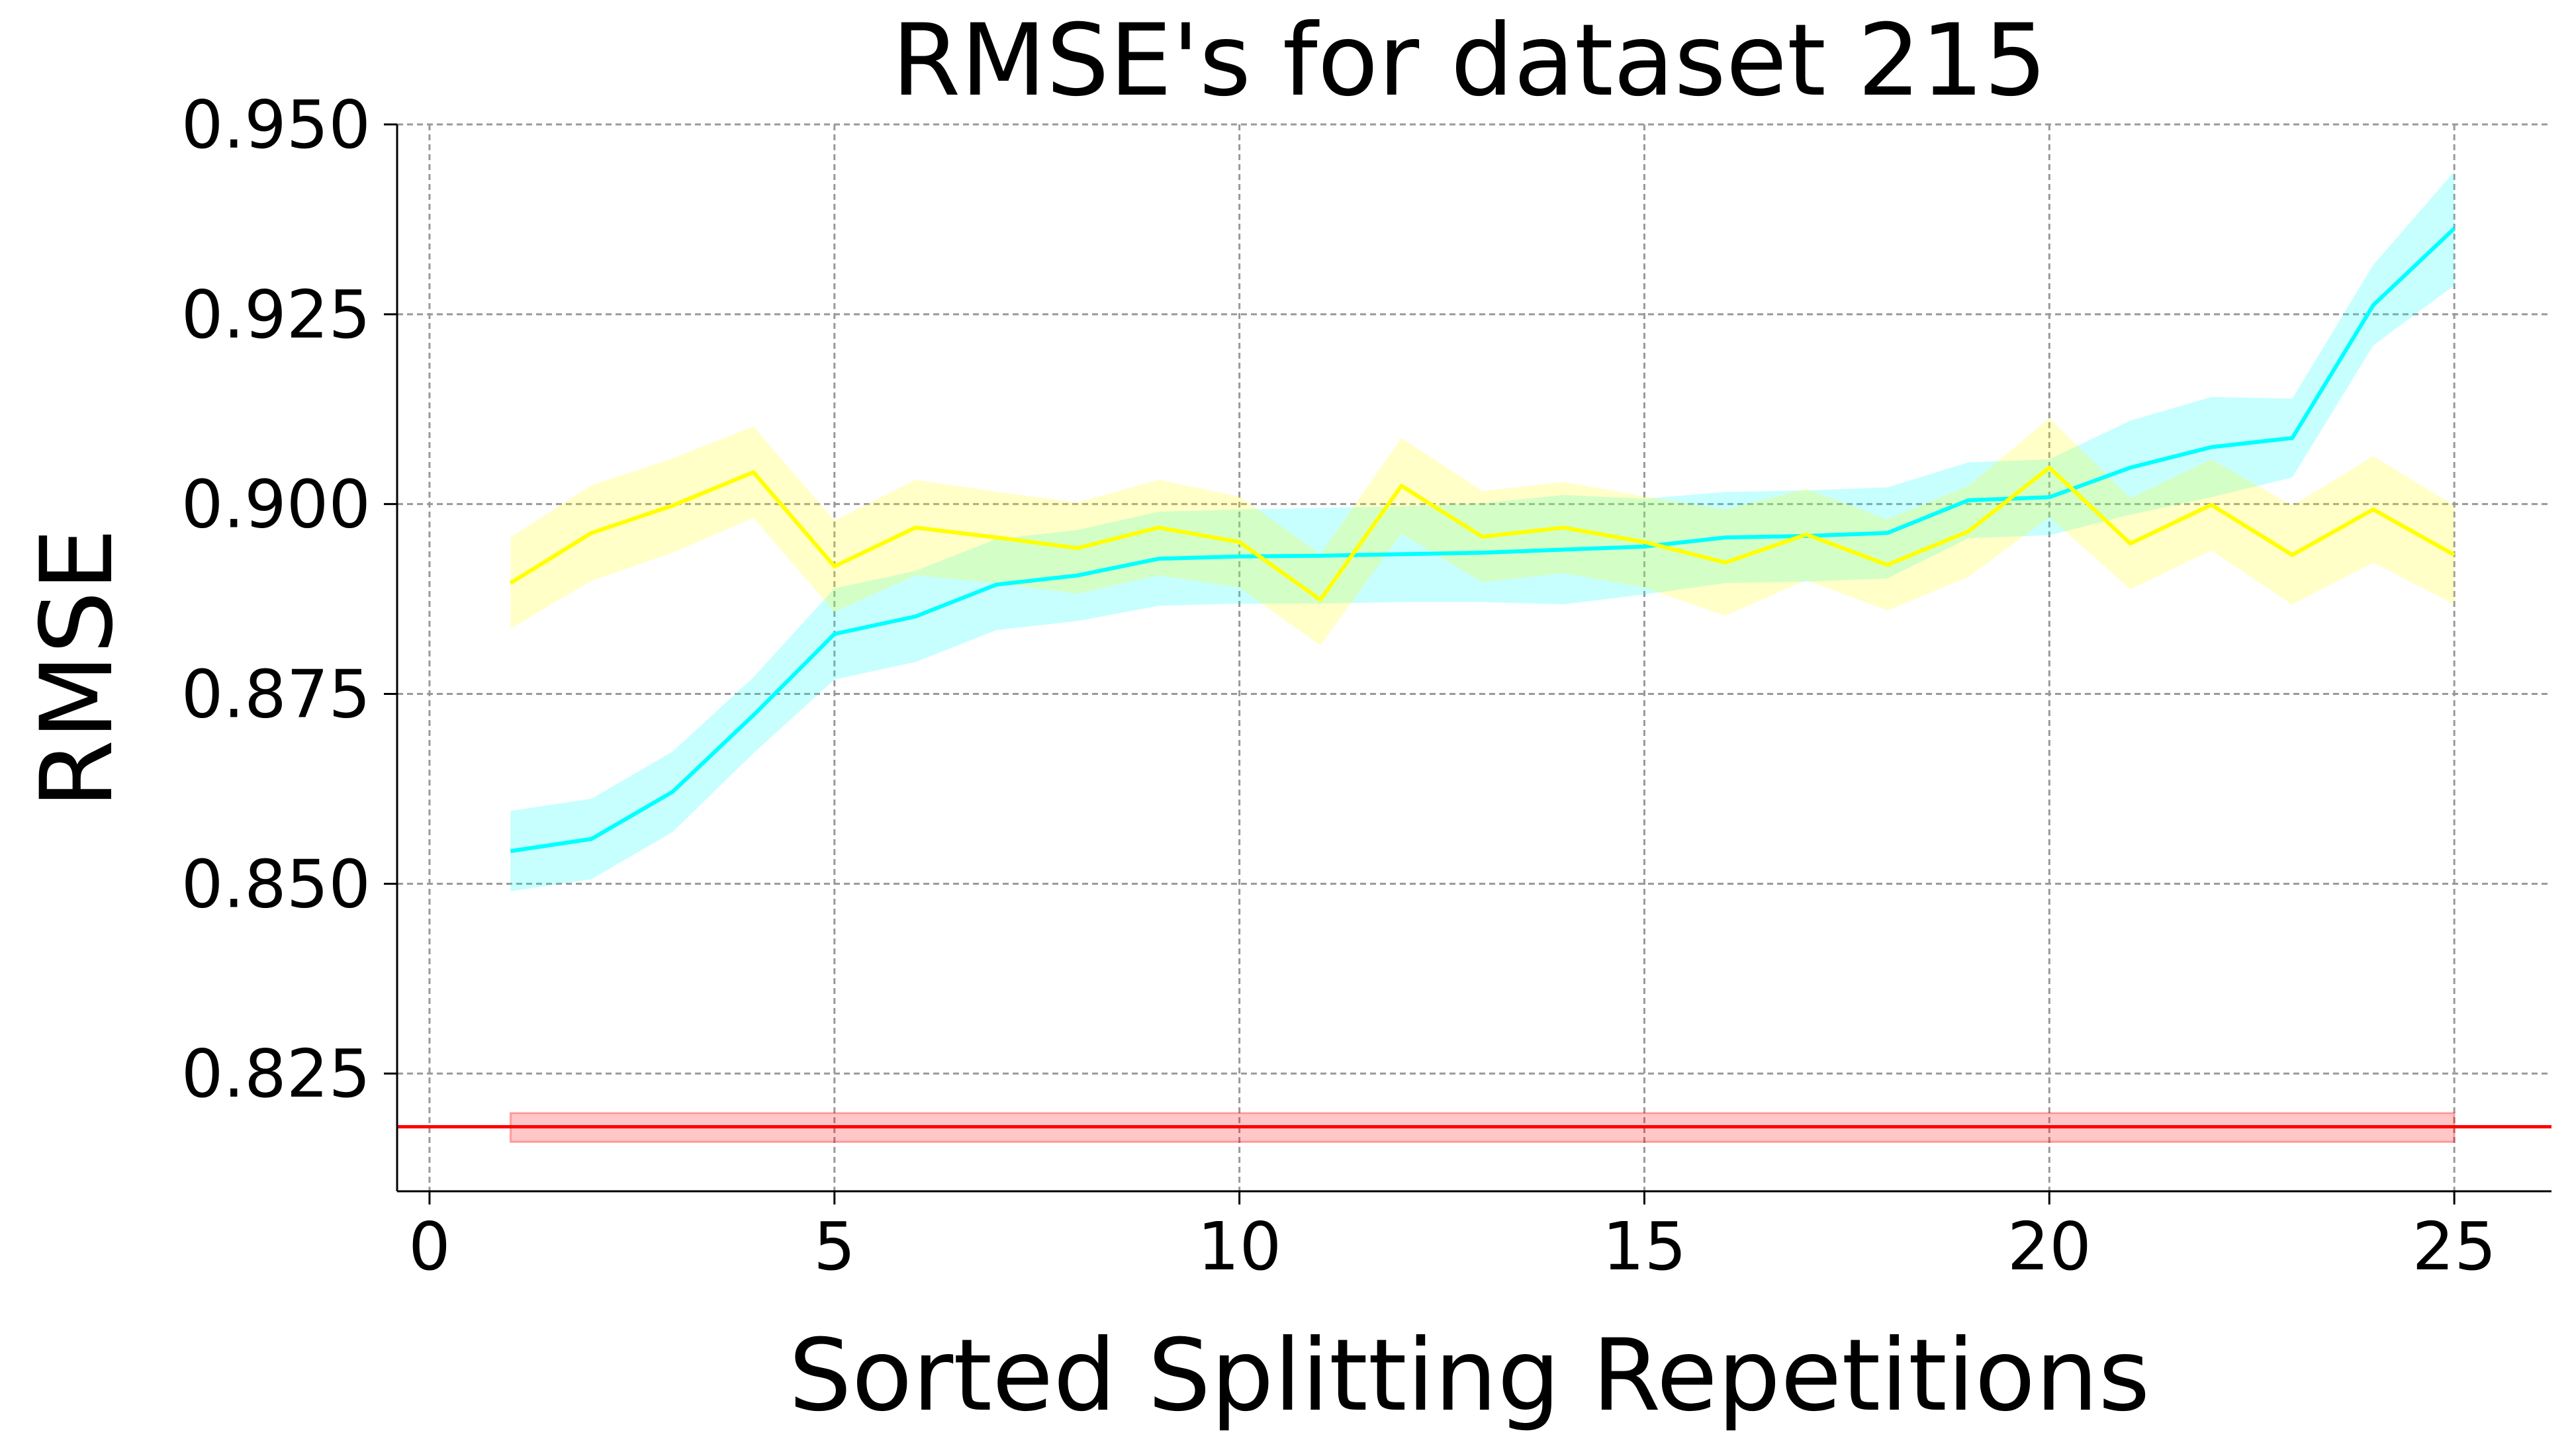 The image size is (2570, 1456). Describe the element at coordinates (1469, 61) in the screenshot. I see `chart-title: RMSE's for dataset 215` at that location.